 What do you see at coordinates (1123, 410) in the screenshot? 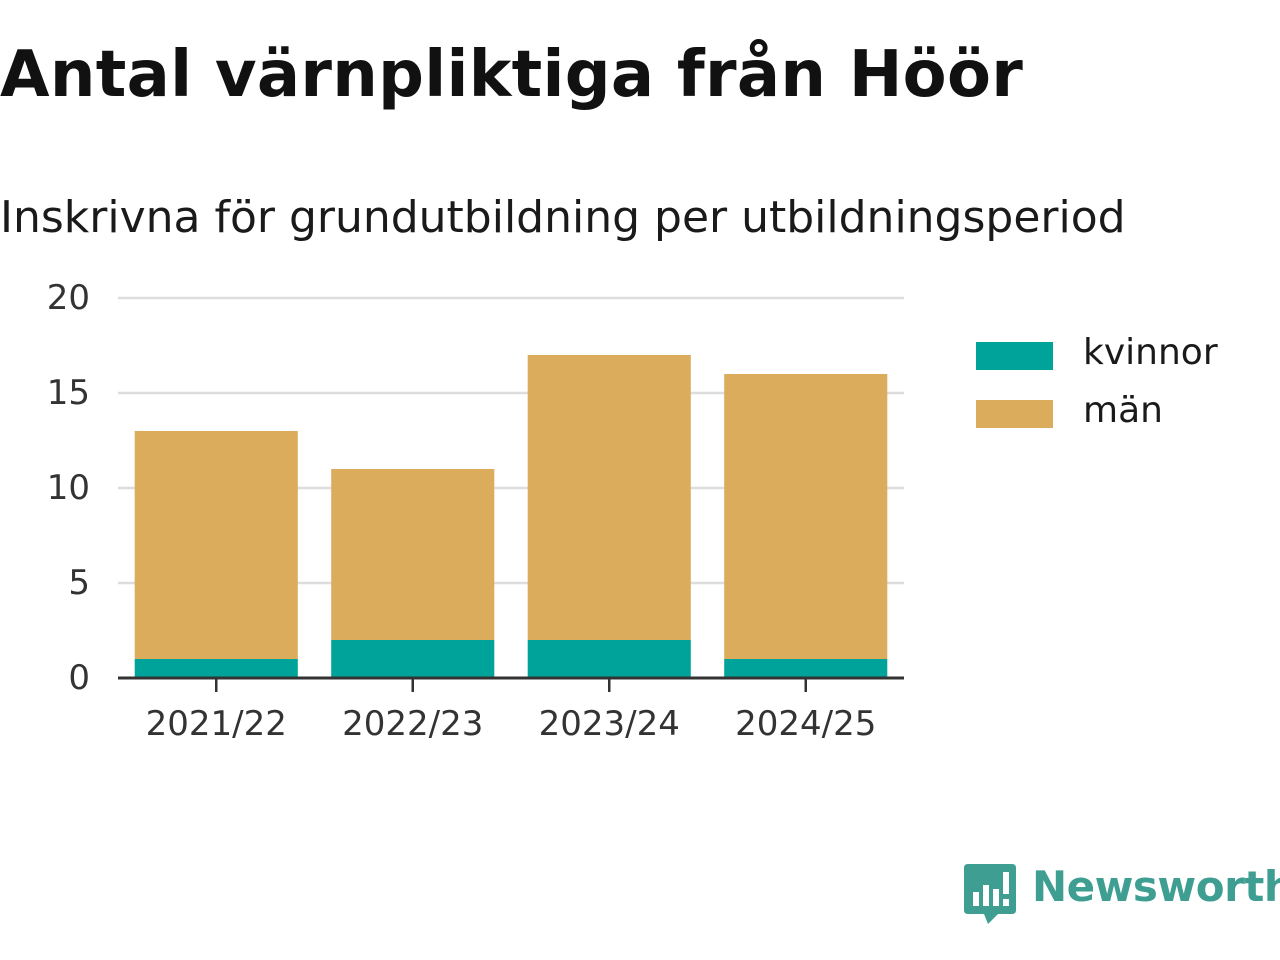
I see `legend-label-man: män` at bounding box center [1123, 410].